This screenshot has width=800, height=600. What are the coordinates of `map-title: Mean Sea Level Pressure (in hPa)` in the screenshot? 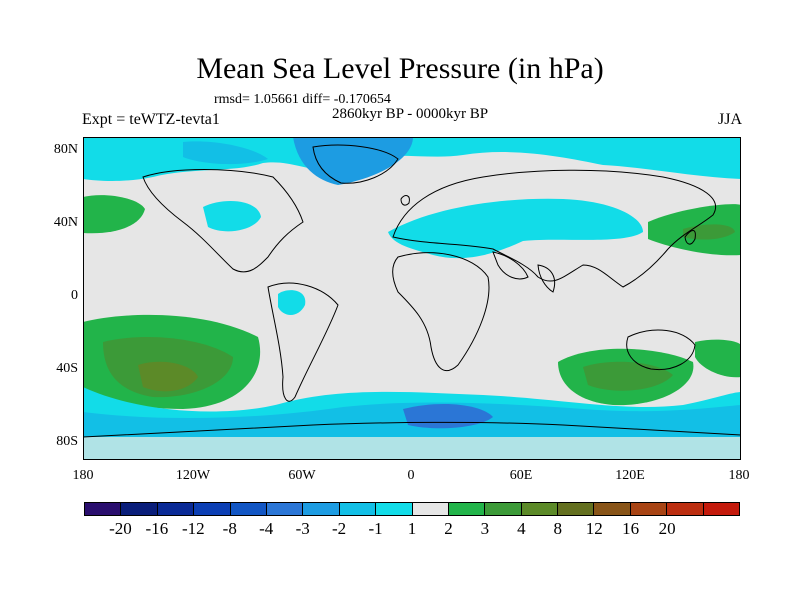 It's located at (400, 68).